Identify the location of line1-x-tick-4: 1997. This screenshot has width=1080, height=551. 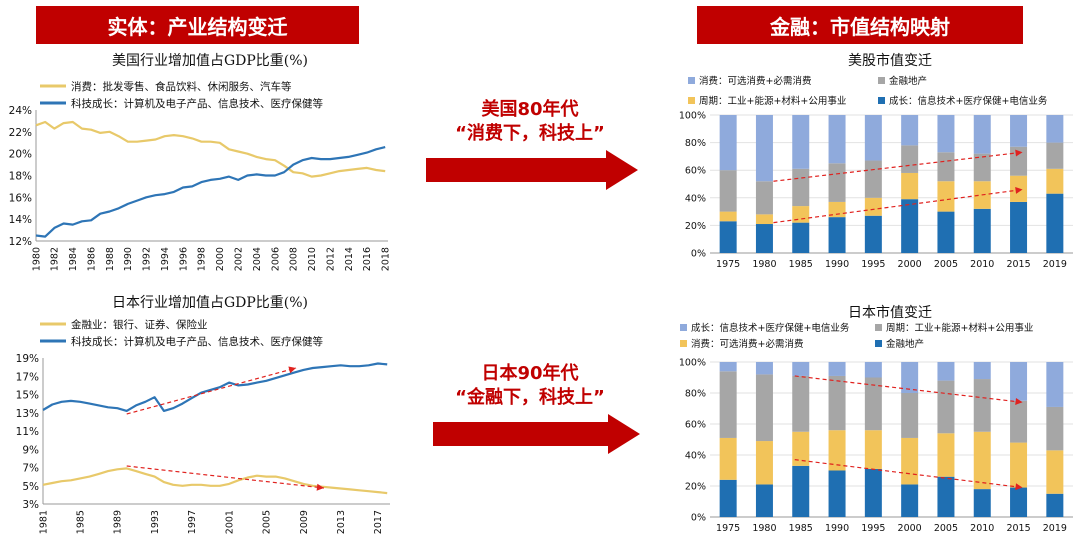
(192, 522).